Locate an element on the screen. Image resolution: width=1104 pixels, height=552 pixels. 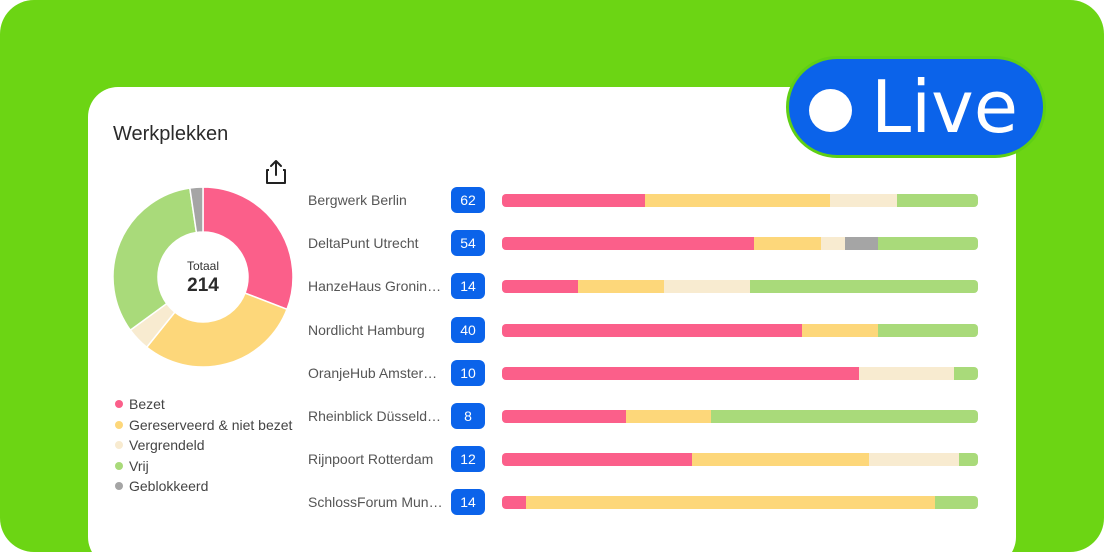
donut-center: Totaal 214 is located at coordinates (203, 277).